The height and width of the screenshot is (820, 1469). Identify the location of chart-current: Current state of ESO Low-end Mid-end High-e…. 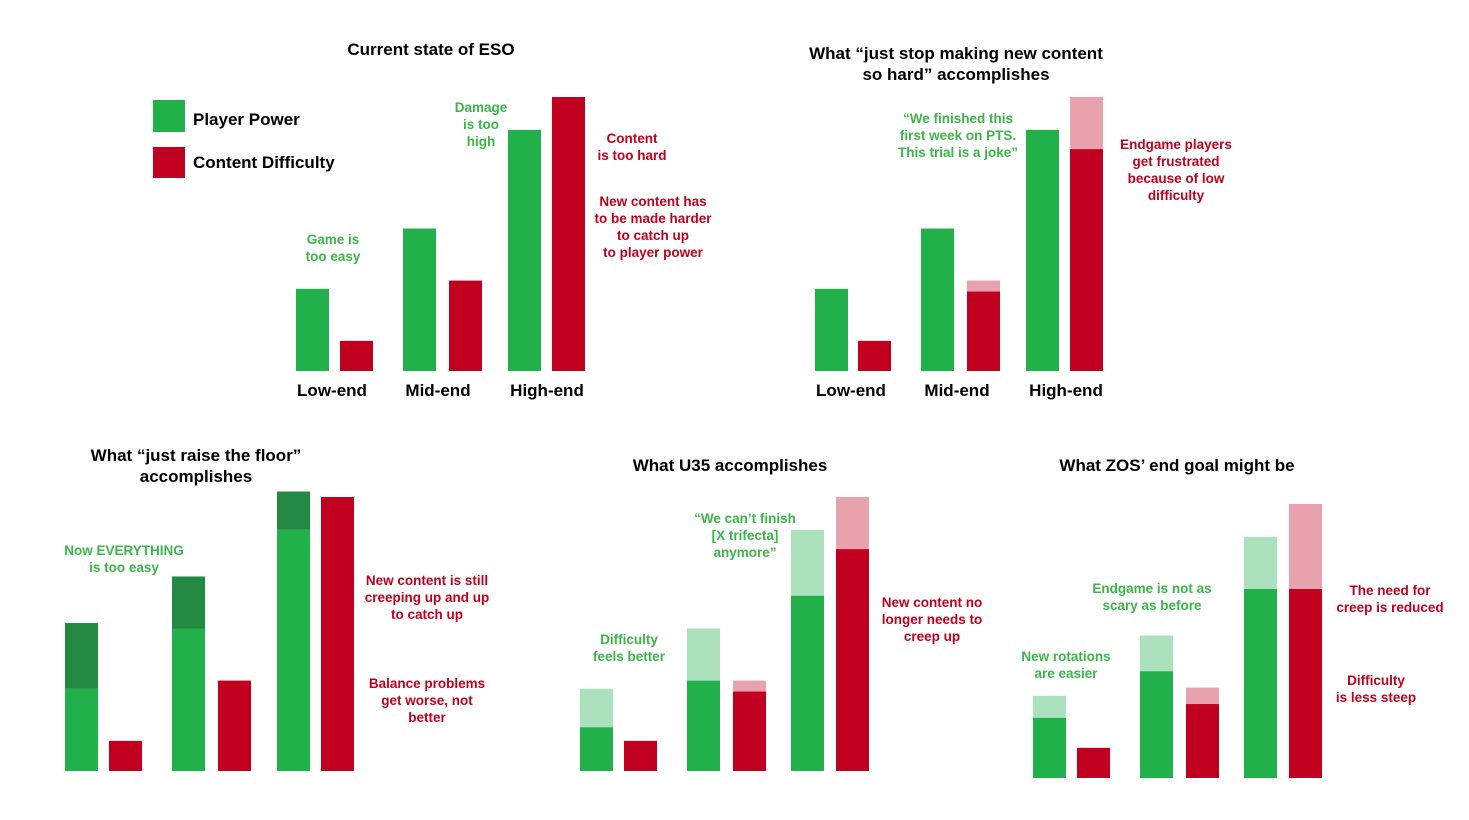
(504, 220).